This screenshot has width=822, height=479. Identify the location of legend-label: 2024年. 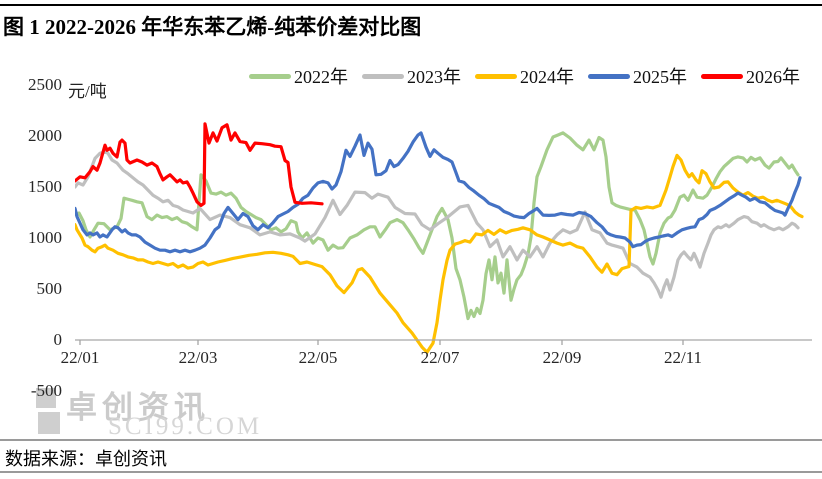
(547, 77).